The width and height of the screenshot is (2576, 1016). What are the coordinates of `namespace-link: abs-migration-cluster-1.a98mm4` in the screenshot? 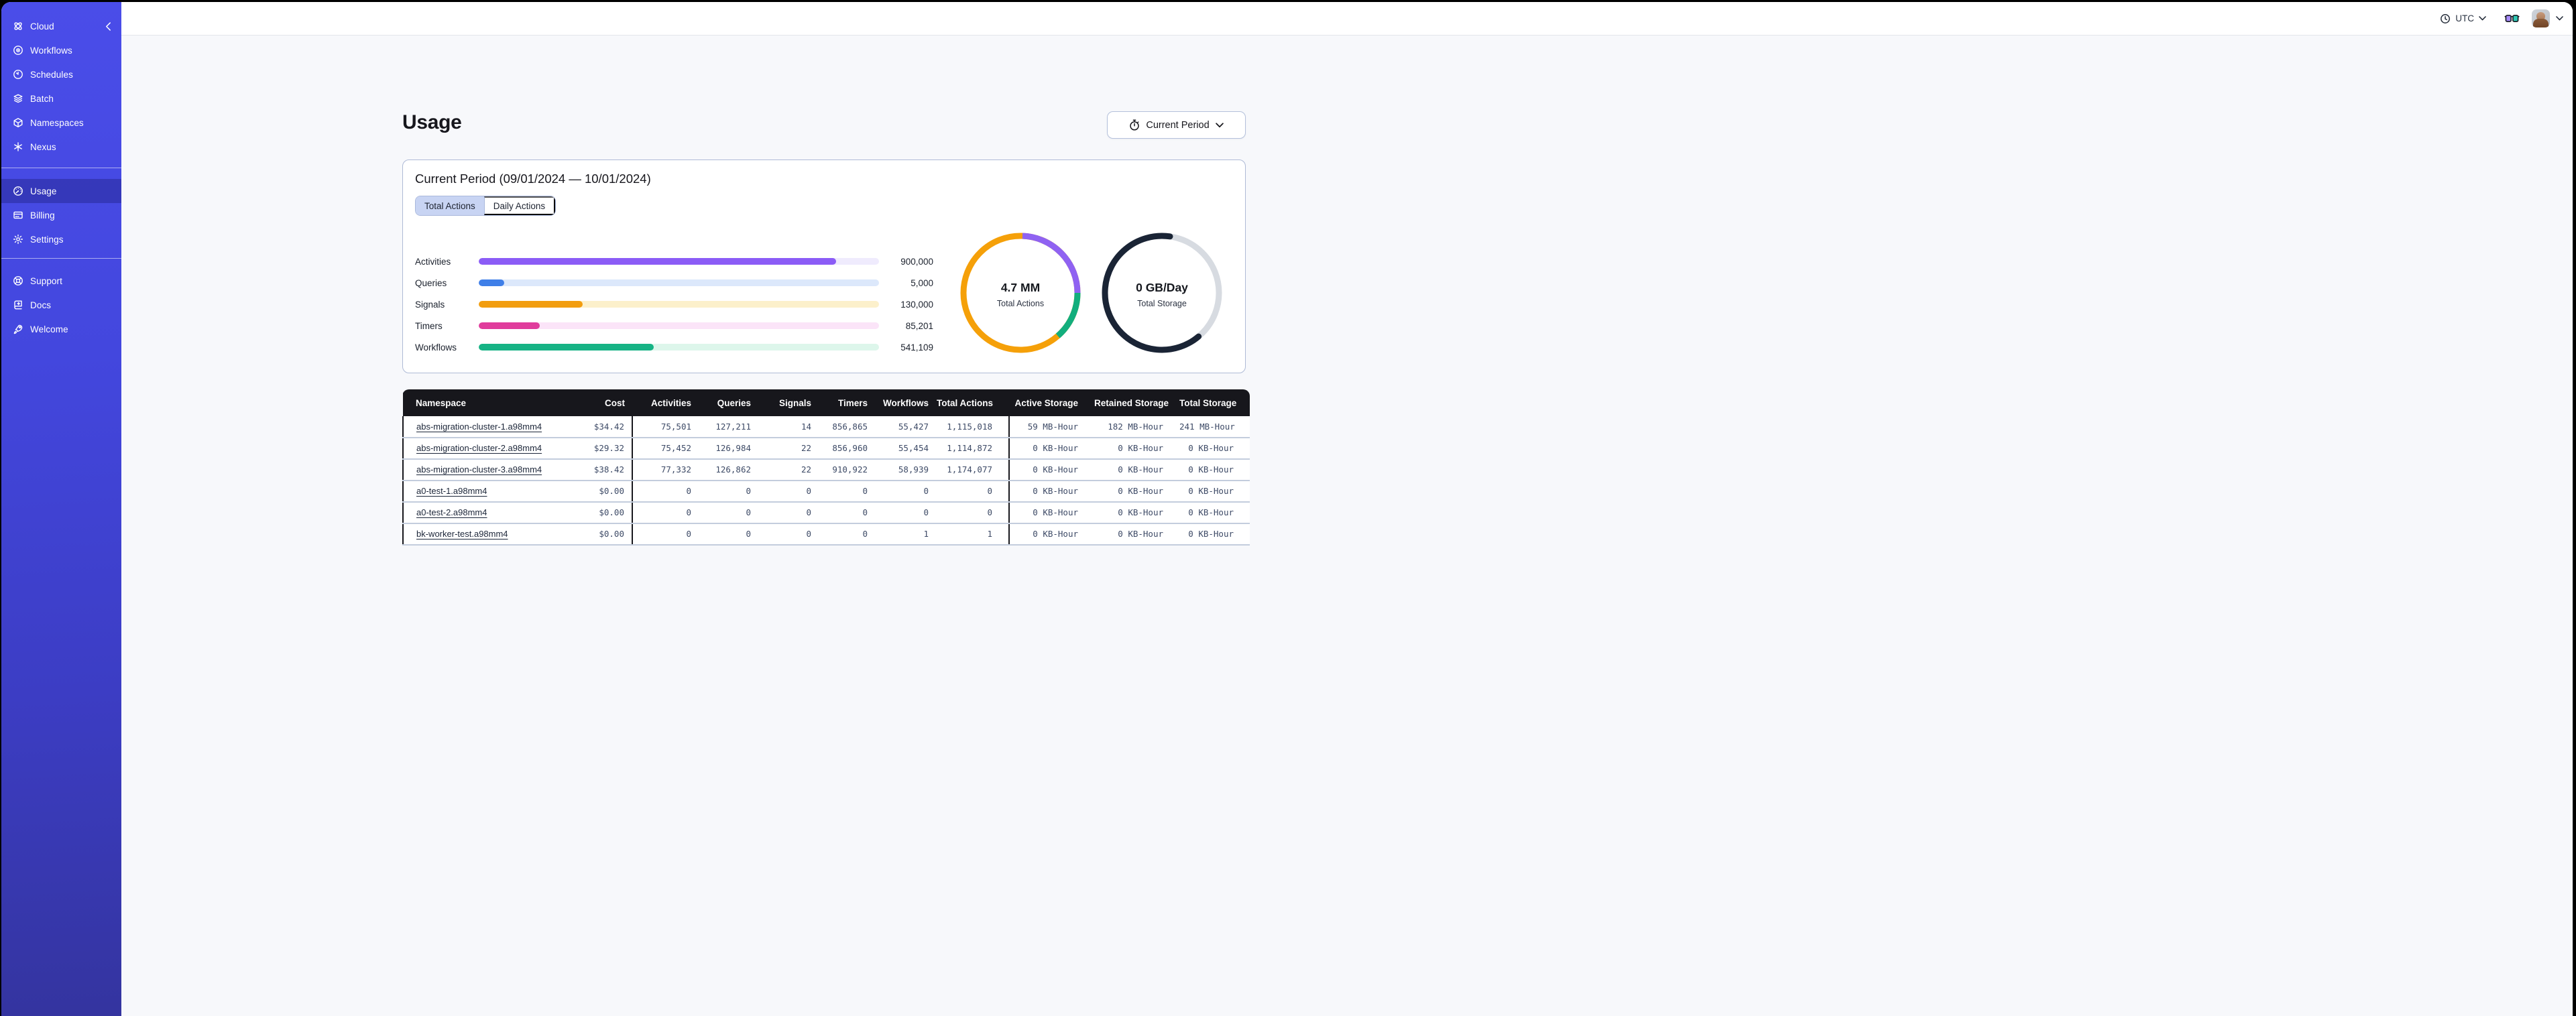 It's located at (479, 426).